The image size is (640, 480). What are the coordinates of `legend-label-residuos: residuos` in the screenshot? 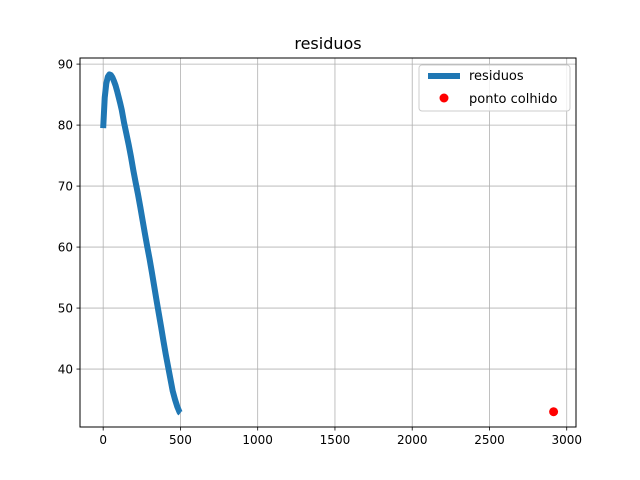 It's located at (496, 76).